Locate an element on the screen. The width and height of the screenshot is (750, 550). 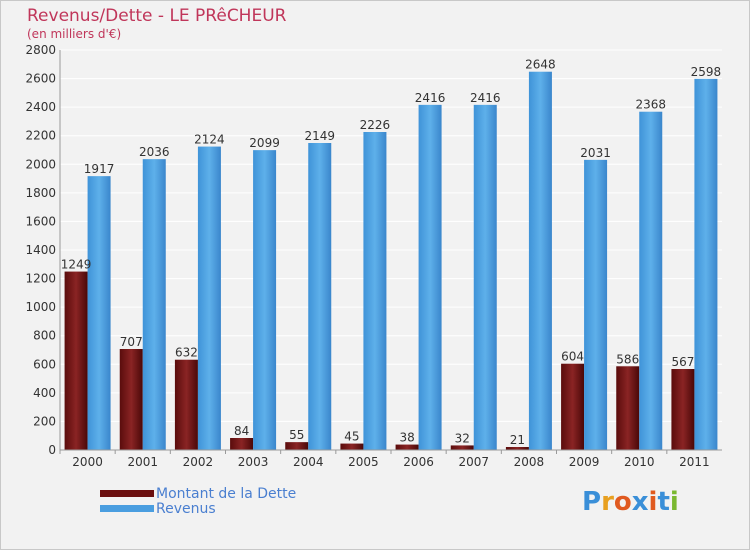
logo-letter: P is located at coordinates (592, 502).